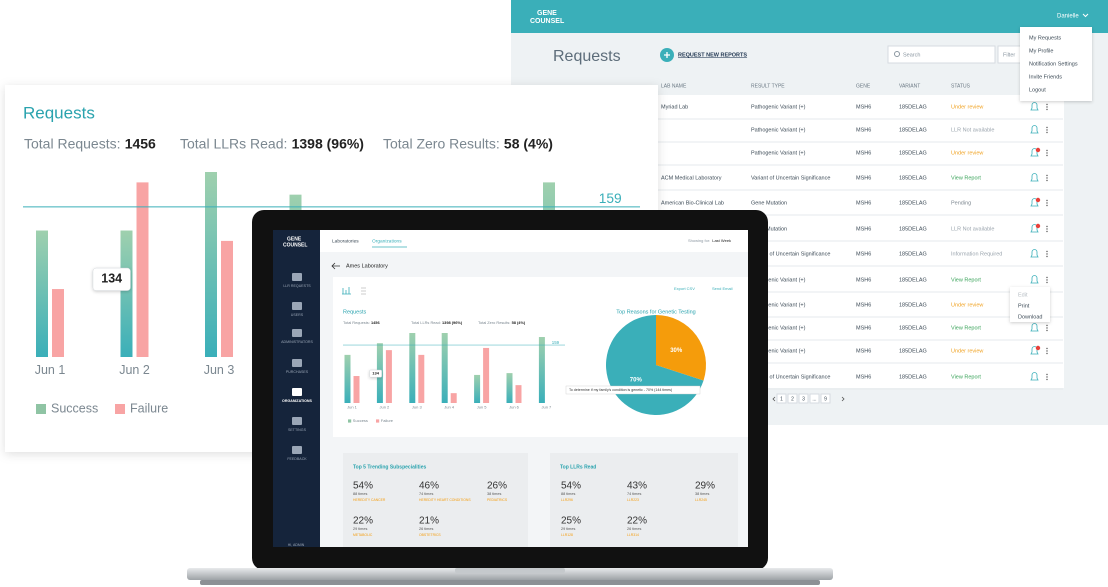 This screenshot has height=587, width=1108. I want to click on new-request-button: REQUEST NEW REPORTS, so click(712, 55).